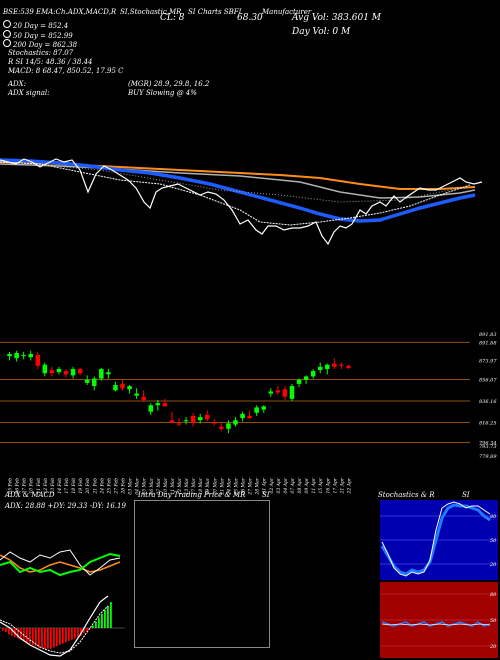 Image resolution: width=500 pixels, height=660 pixels. I want to click on date-tick-label: 28 Mar, so click(258, 486).